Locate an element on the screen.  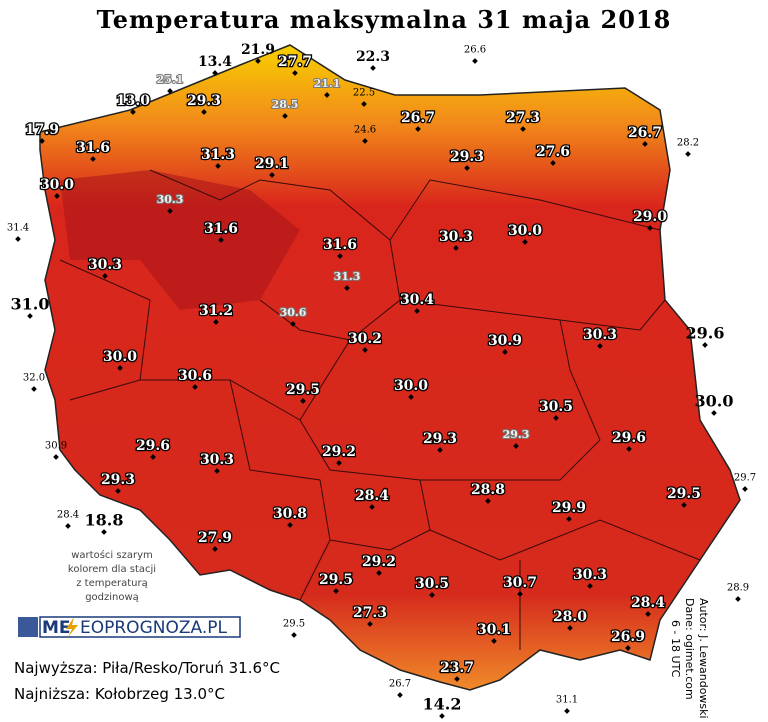
station-temp: 29.9 is located at coordinates (569, 508).